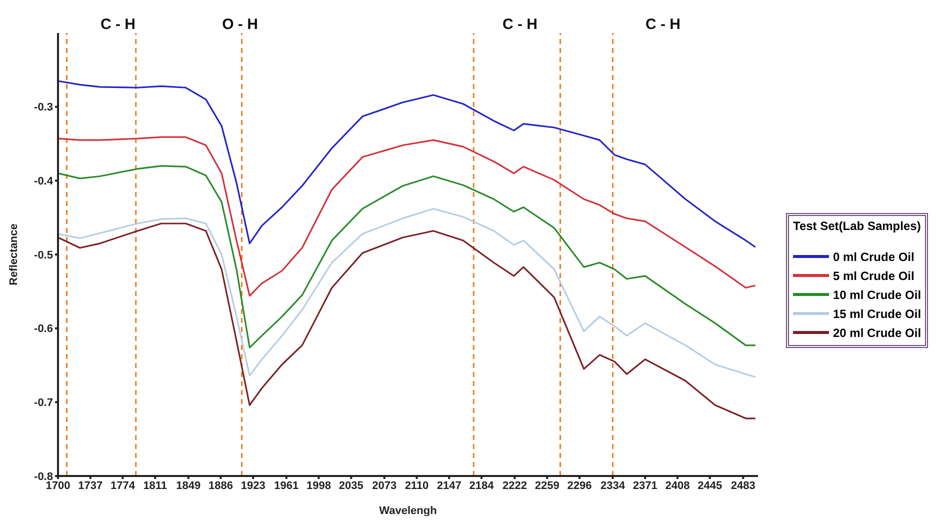 This screenshot has width=936, height=524. I want to click on legend-title: Test Set(Lab Samples), so click(857, 226).